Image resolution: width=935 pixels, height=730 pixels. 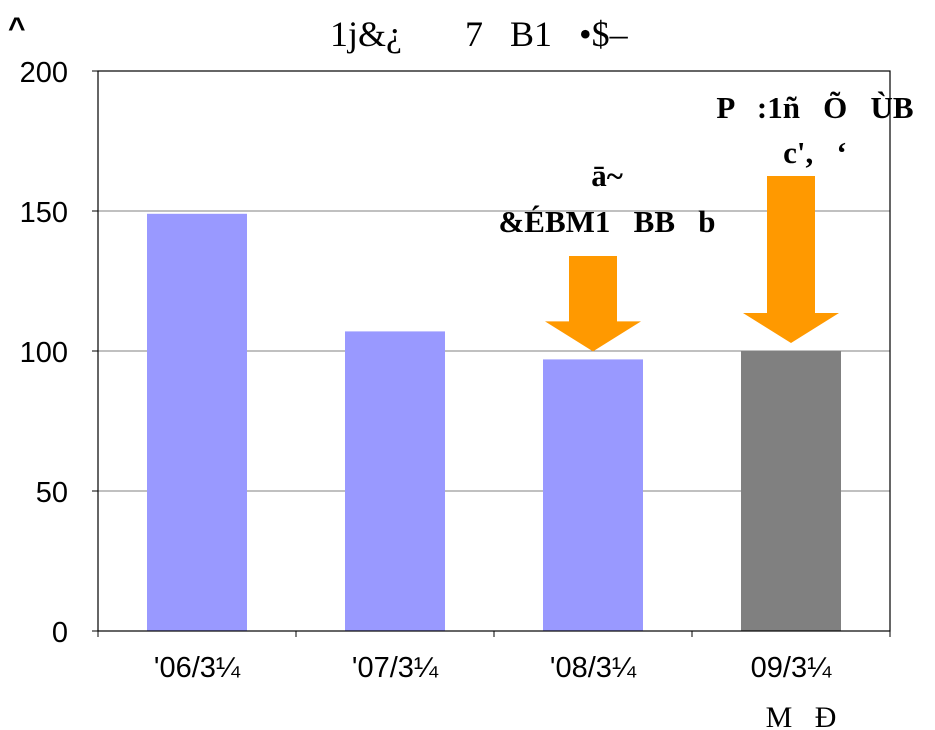 I want to click on chart-title: 1j&¿ 7 B1 •$–, so click(x=479, y=34).